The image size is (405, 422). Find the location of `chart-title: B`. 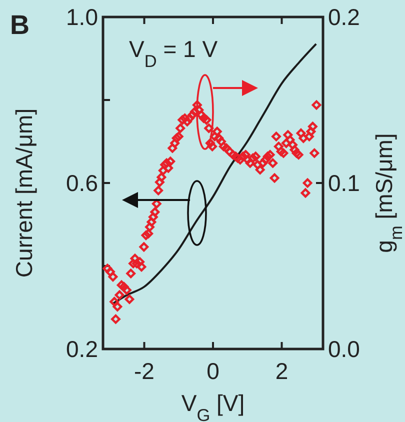

chart-title: B is located at coordinates (20, 25).